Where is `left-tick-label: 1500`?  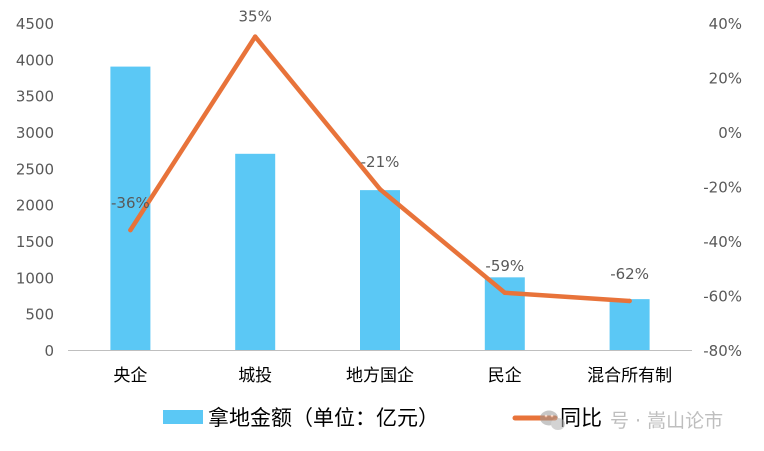 left-tick-label: 1500 is located at coordinates (35, 242).